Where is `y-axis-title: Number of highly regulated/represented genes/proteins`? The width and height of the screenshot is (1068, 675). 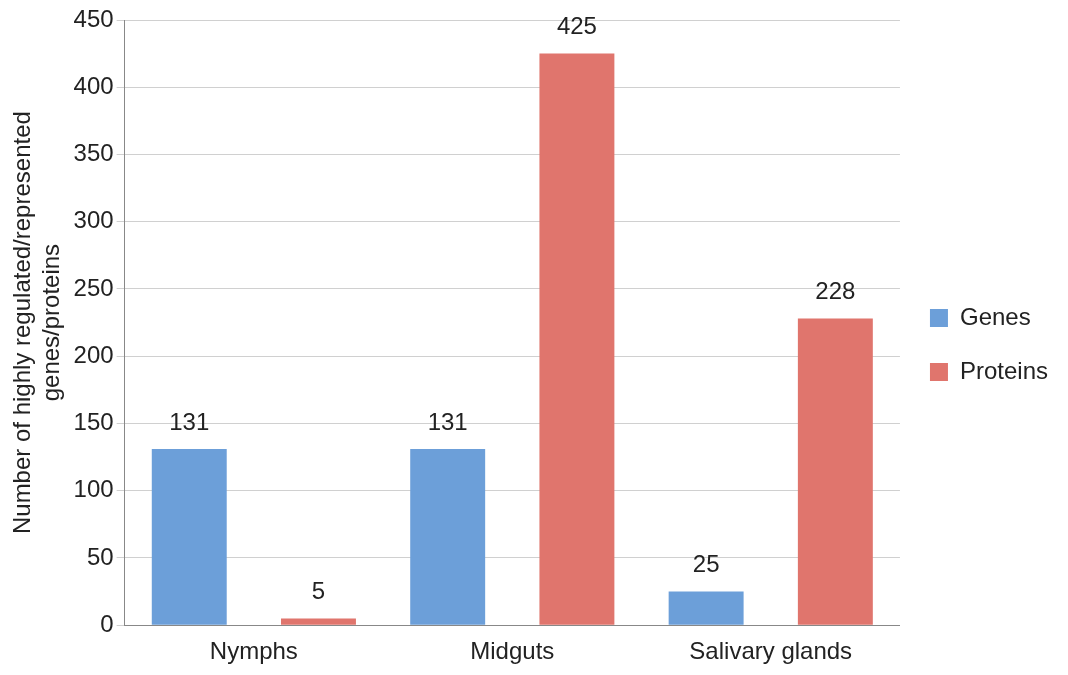
y-axis-title: Number of highly regulated/represented genes/proteins is located at coordinates (36, 323).